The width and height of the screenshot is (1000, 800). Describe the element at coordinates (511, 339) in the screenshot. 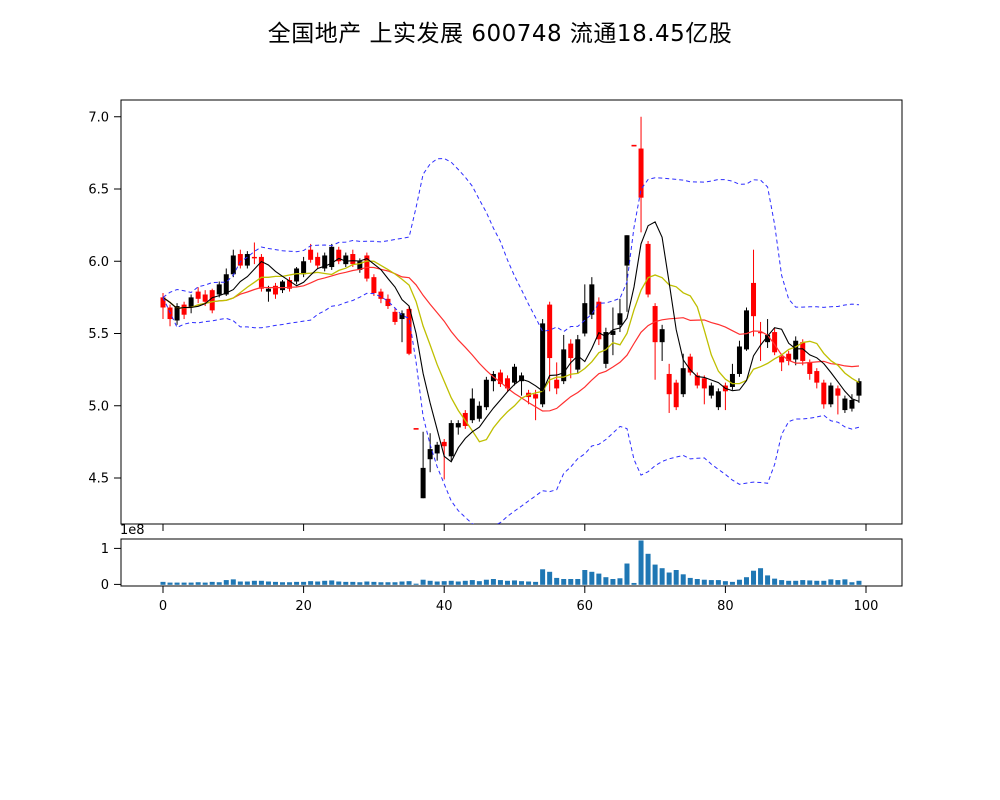

I see `ma20-line` at that location.